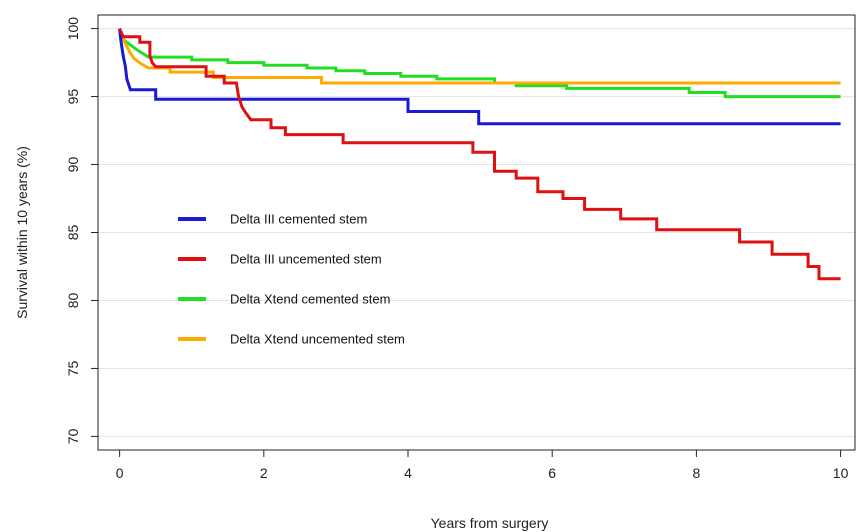 The height and width of the screenshot is (532, 856). Describe the element at coordinates (552, 473) in the screenshot. I see `x-tick-label: 6` at that location.